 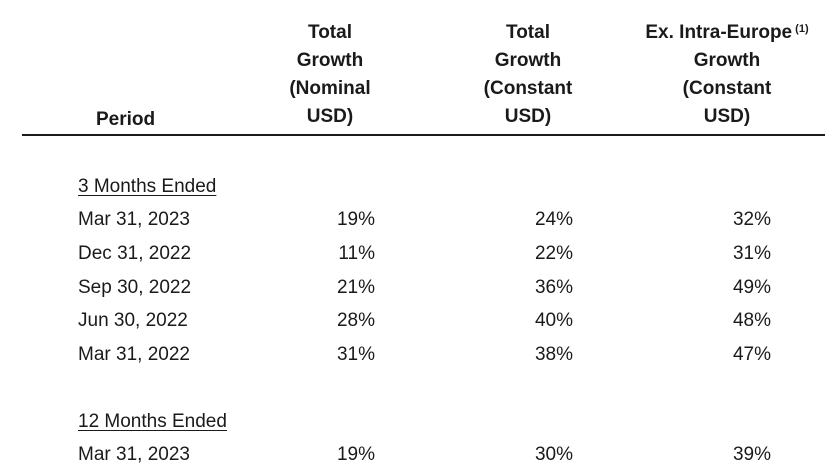 I want to click on cell-value: 39%, so click(x=751, y=454).